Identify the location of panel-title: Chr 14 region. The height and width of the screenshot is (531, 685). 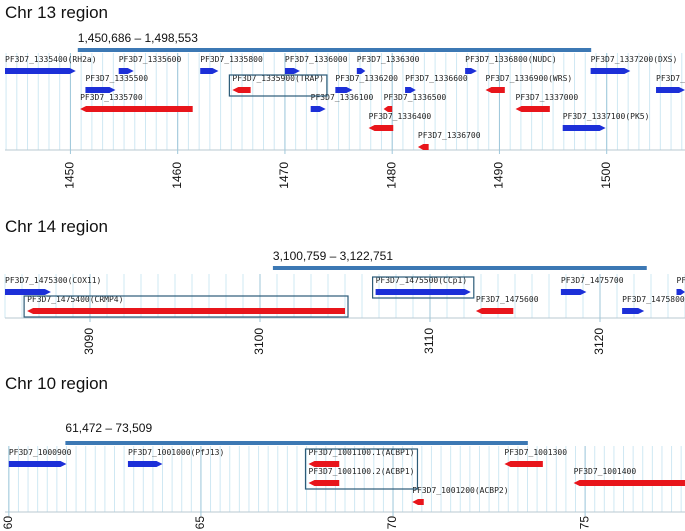
(56, 226).